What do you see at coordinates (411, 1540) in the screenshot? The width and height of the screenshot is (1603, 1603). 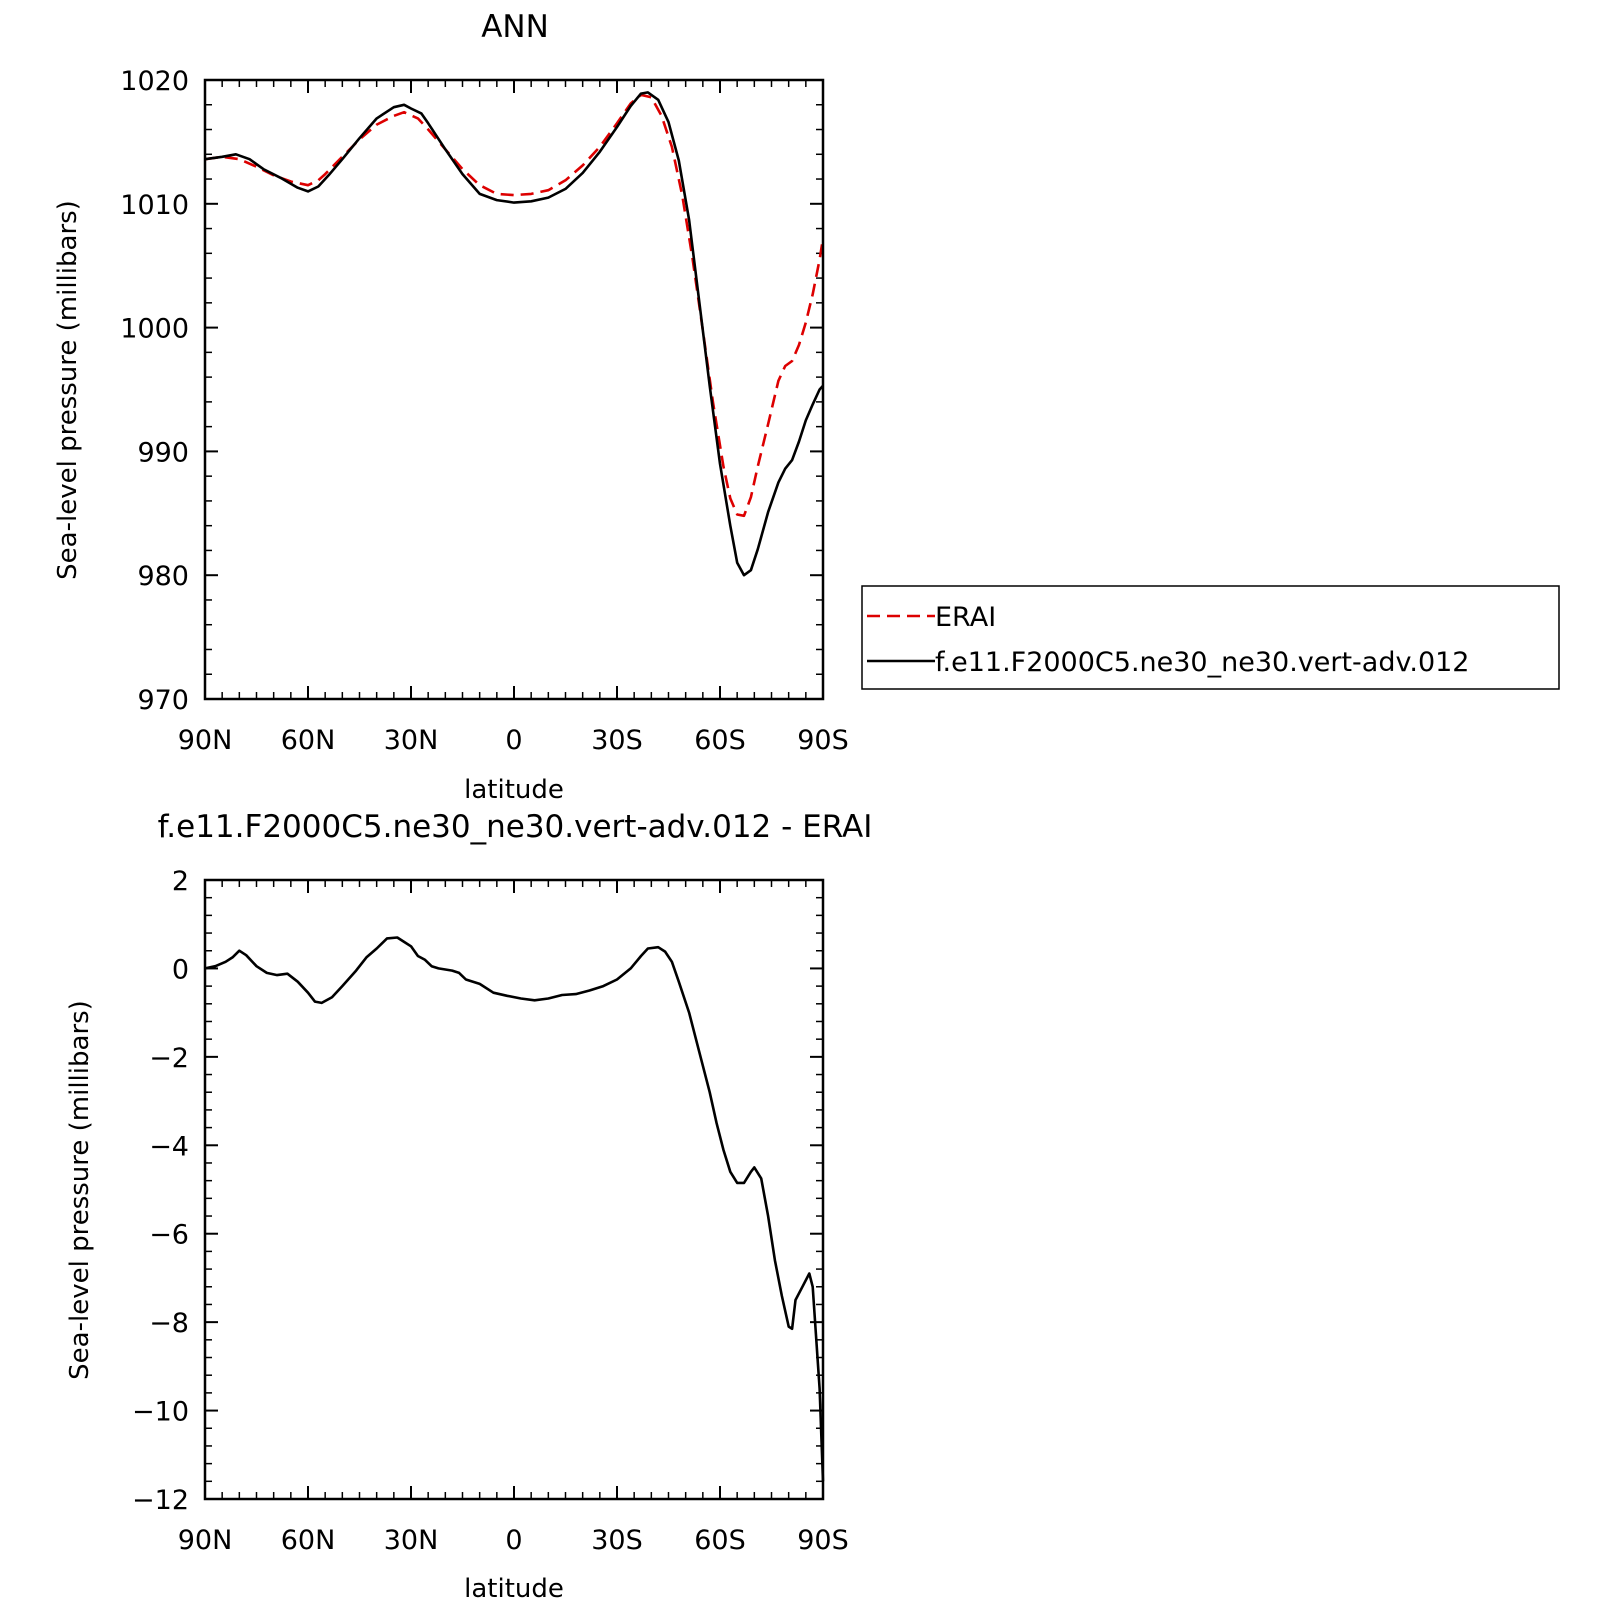 I see `bottom-x-tick-label: 30N` at bounding box center [411, 1540].